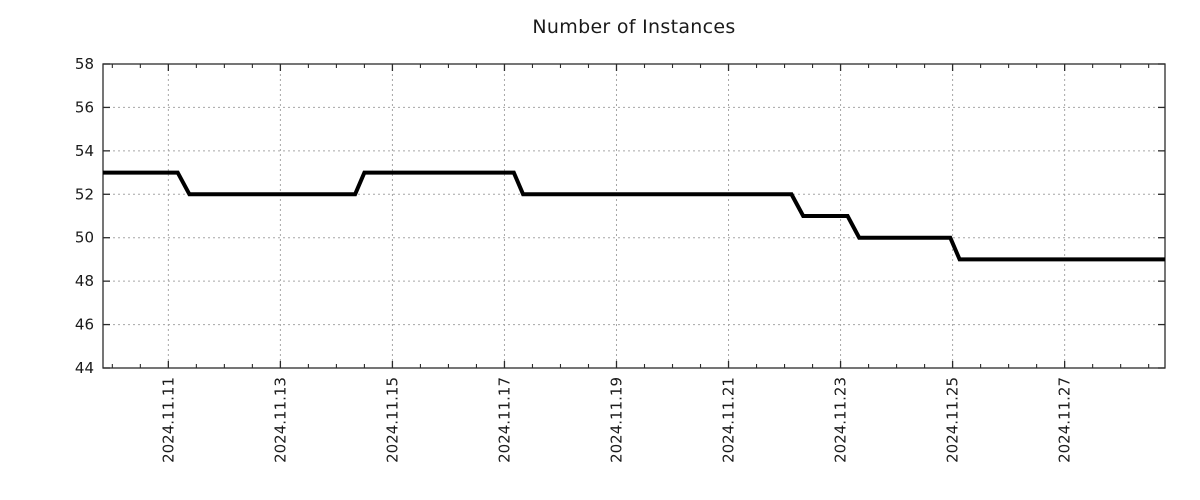 This screenshot has width=1200, height=500. What do you see at coordinates (392, 420) in the screenshot?
I see `x-tick-label: 2024.11.15` at bounding box center [392, 420].